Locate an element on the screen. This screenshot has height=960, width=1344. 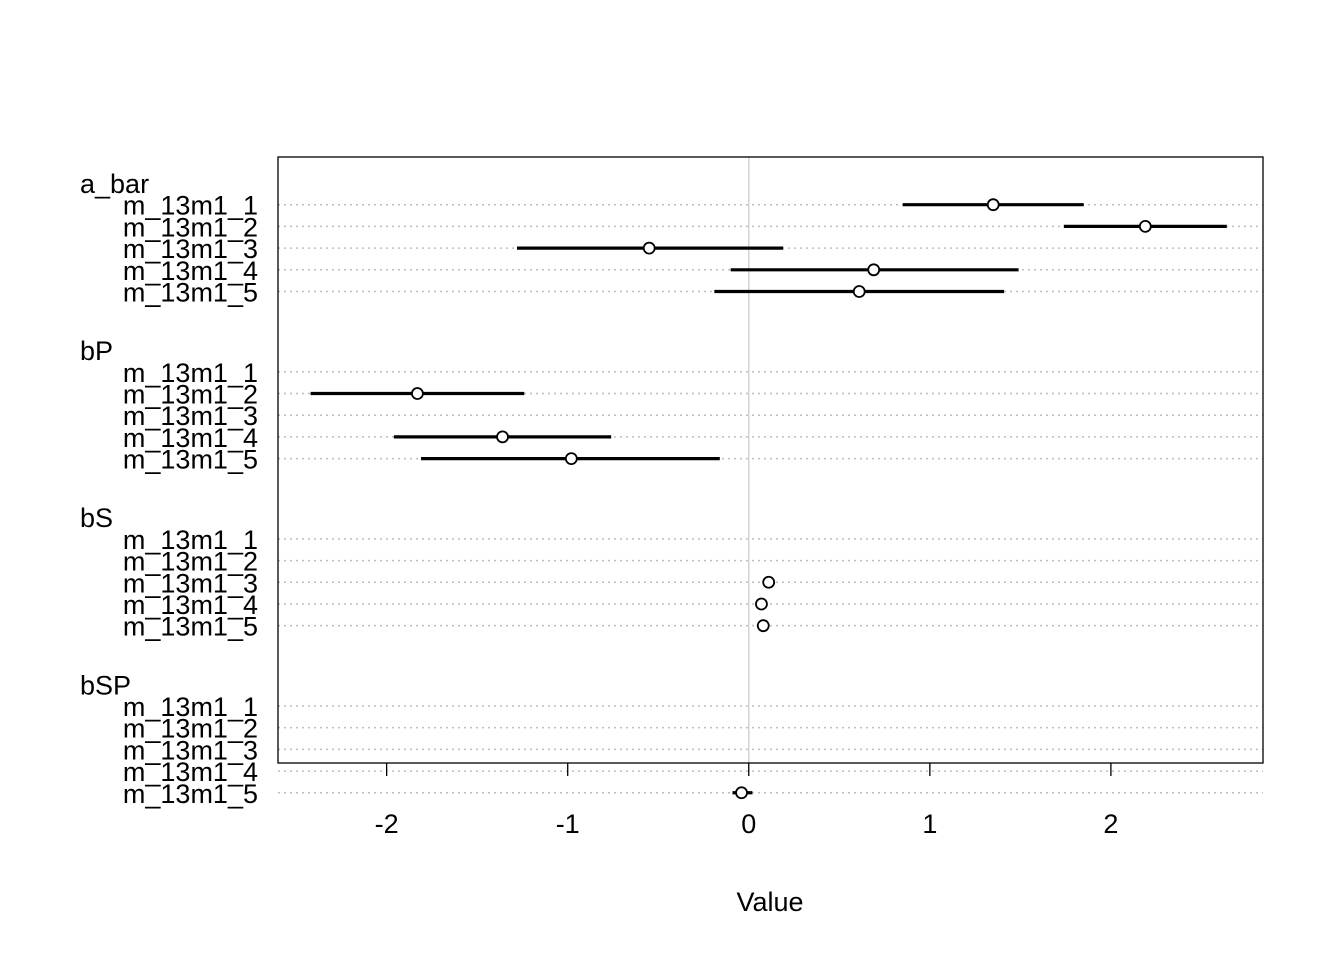
x-tick-label: 0 is located at coordinates (748, 824).